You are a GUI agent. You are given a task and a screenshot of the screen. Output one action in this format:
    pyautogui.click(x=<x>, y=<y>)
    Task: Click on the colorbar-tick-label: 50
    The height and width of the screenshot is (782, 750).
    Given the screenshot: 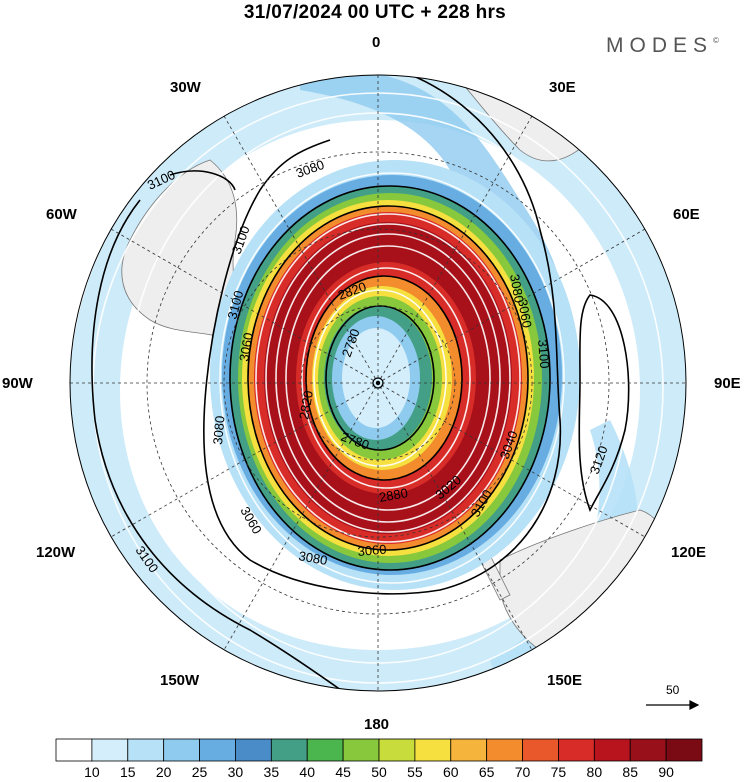 What is the action you would take?
    pyautogui.click(x=379, y=772)
    